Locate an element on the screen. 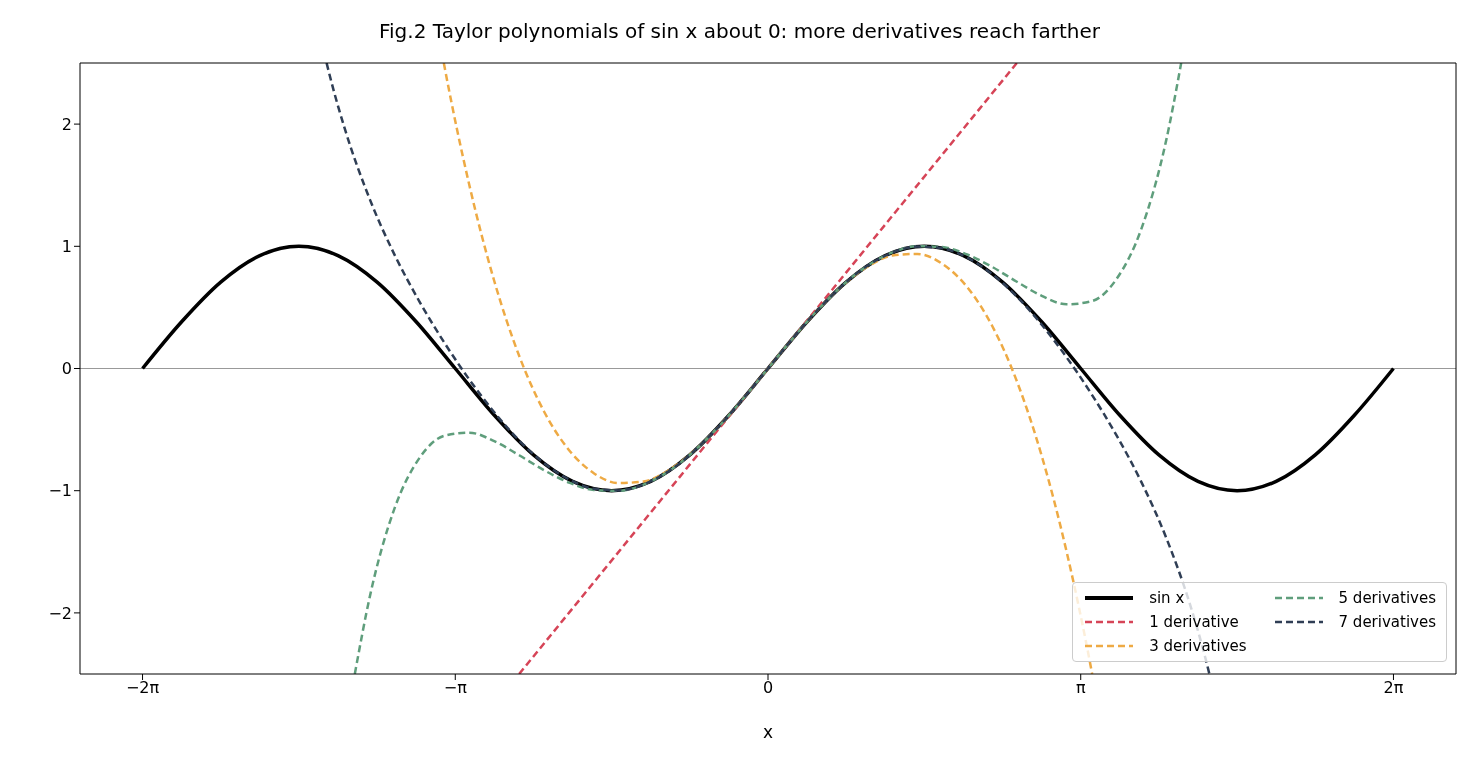 The height and width of the screenshot is (778, 1479). legend-label: 5 derivatives is located at coordinates (1387, 598).